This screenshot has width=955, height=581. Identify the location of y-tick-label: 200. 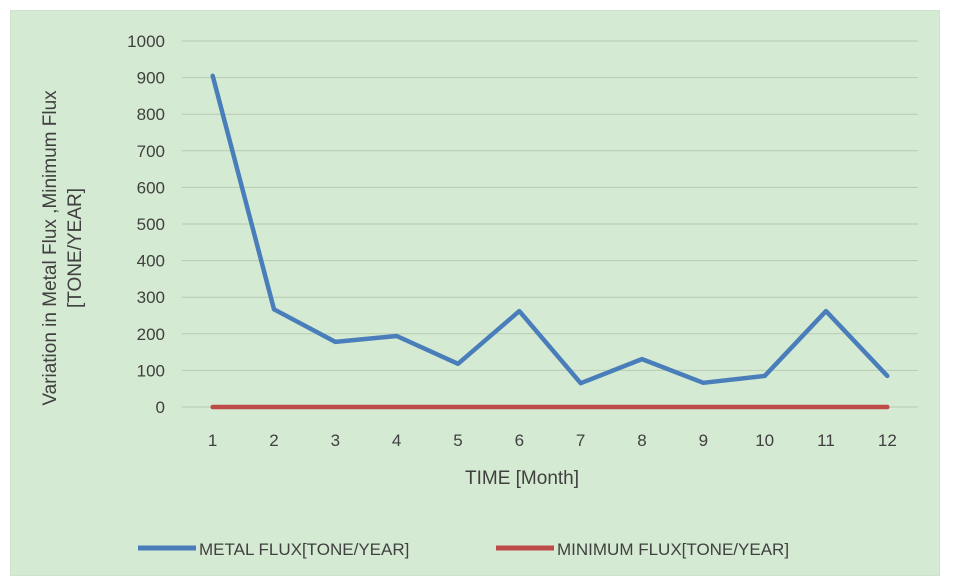
(151, 334).